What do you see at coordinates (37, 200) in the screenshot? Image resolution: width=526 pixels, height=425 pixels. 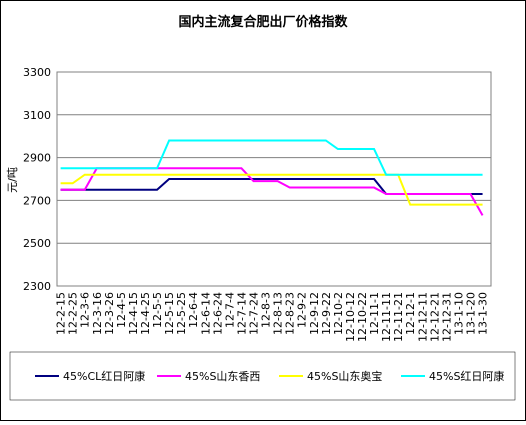 I see `y-tick-label: 2700` at bounding box center [37, 200].